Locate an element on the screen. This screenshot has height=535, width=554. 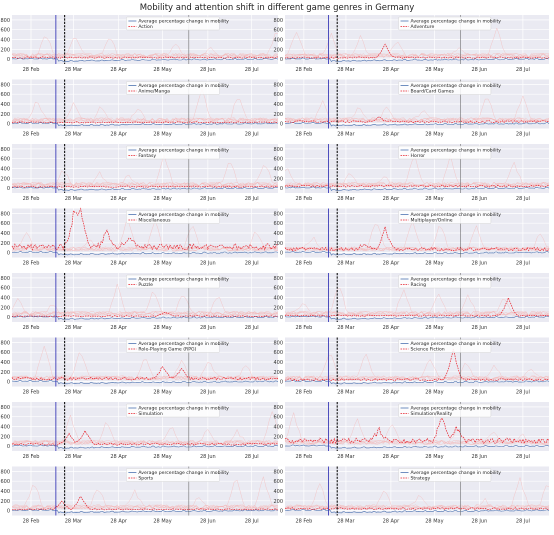
legend-genre-label: Science Fiction is located at coordinates (428, 350).